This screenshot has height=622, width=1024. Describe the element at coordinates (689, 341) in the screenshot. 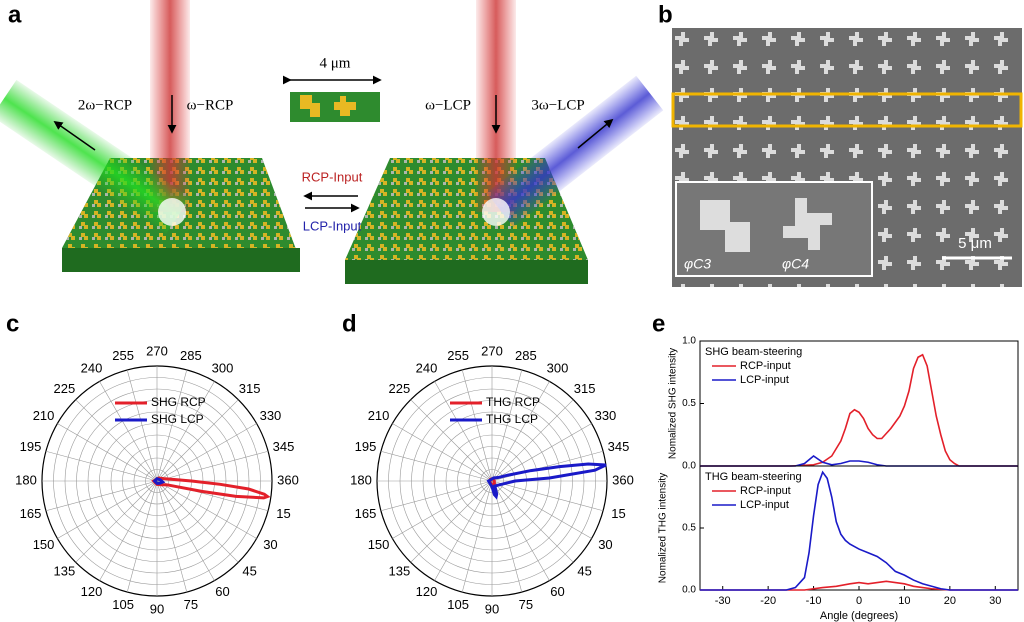

I see `y-tick-label: 1.0` at that location.